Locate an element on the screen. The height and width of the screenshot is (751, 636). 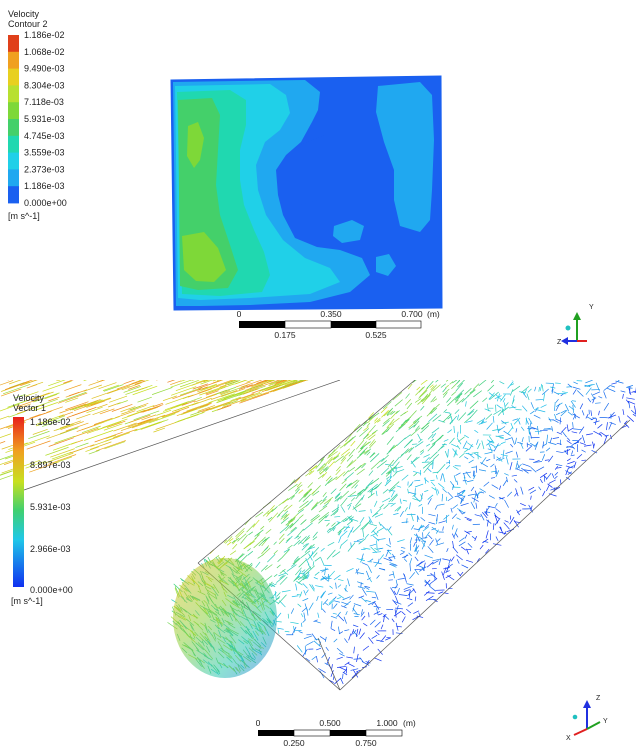
vector-scale-unit: (m) is located at coordinates (409, 723).